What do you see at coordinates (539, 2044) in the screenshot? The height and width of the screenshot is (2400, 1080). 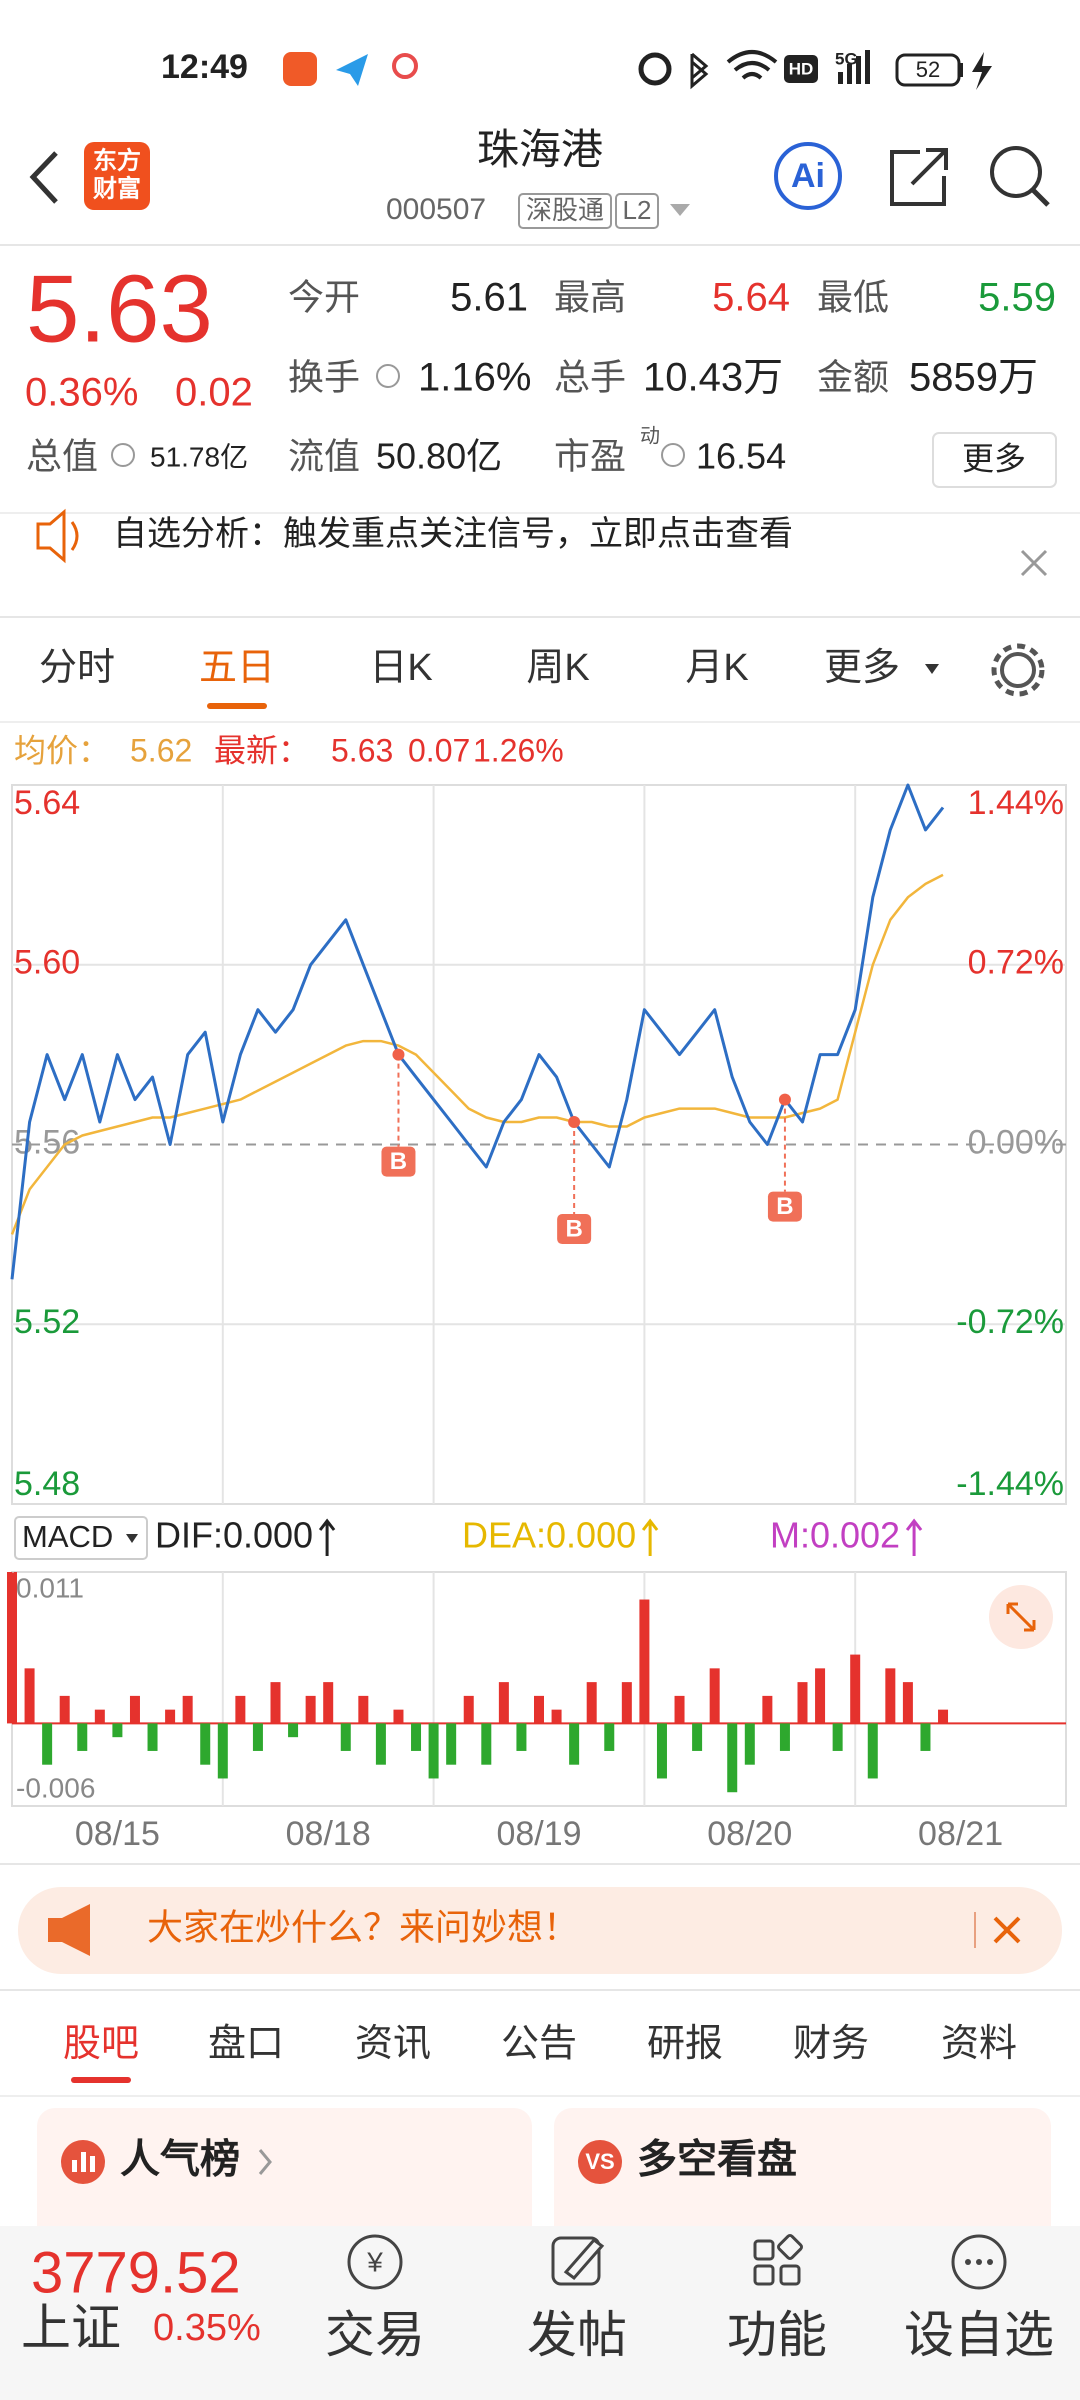 I see `sub-tab: 公告` at bounding box center [539, 2044].